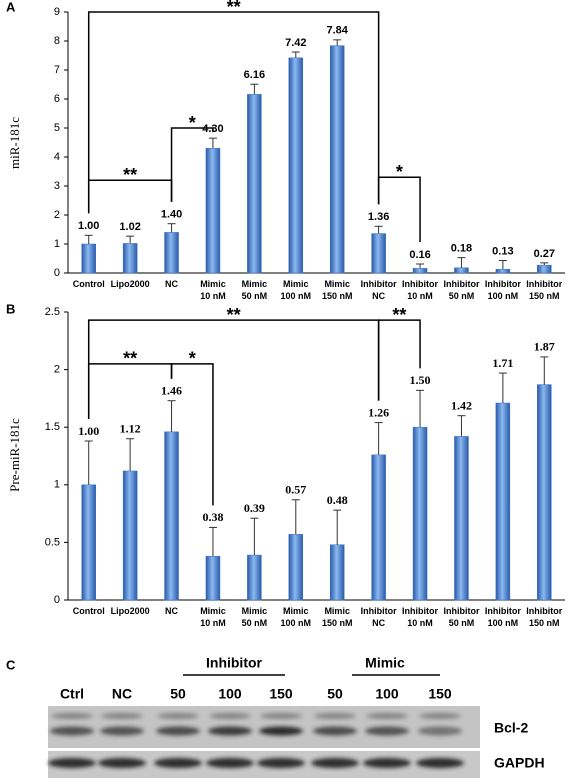  I want to click on x-tick-label: Inhibitor NC, so click(379, 617).